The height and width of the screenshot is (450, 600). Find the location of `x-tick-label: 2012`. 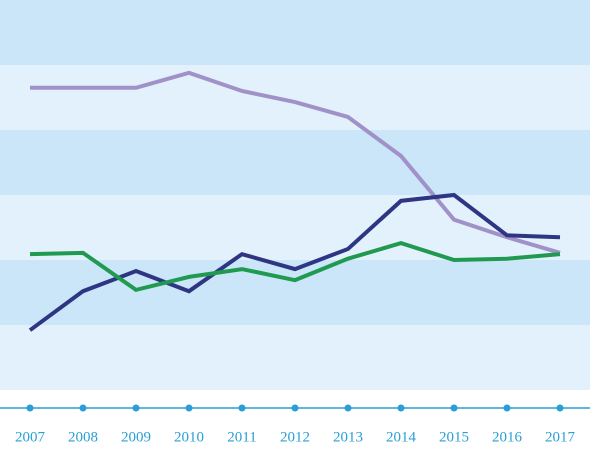

x-tick-label: 2012 is located at coordinates (295, 437).